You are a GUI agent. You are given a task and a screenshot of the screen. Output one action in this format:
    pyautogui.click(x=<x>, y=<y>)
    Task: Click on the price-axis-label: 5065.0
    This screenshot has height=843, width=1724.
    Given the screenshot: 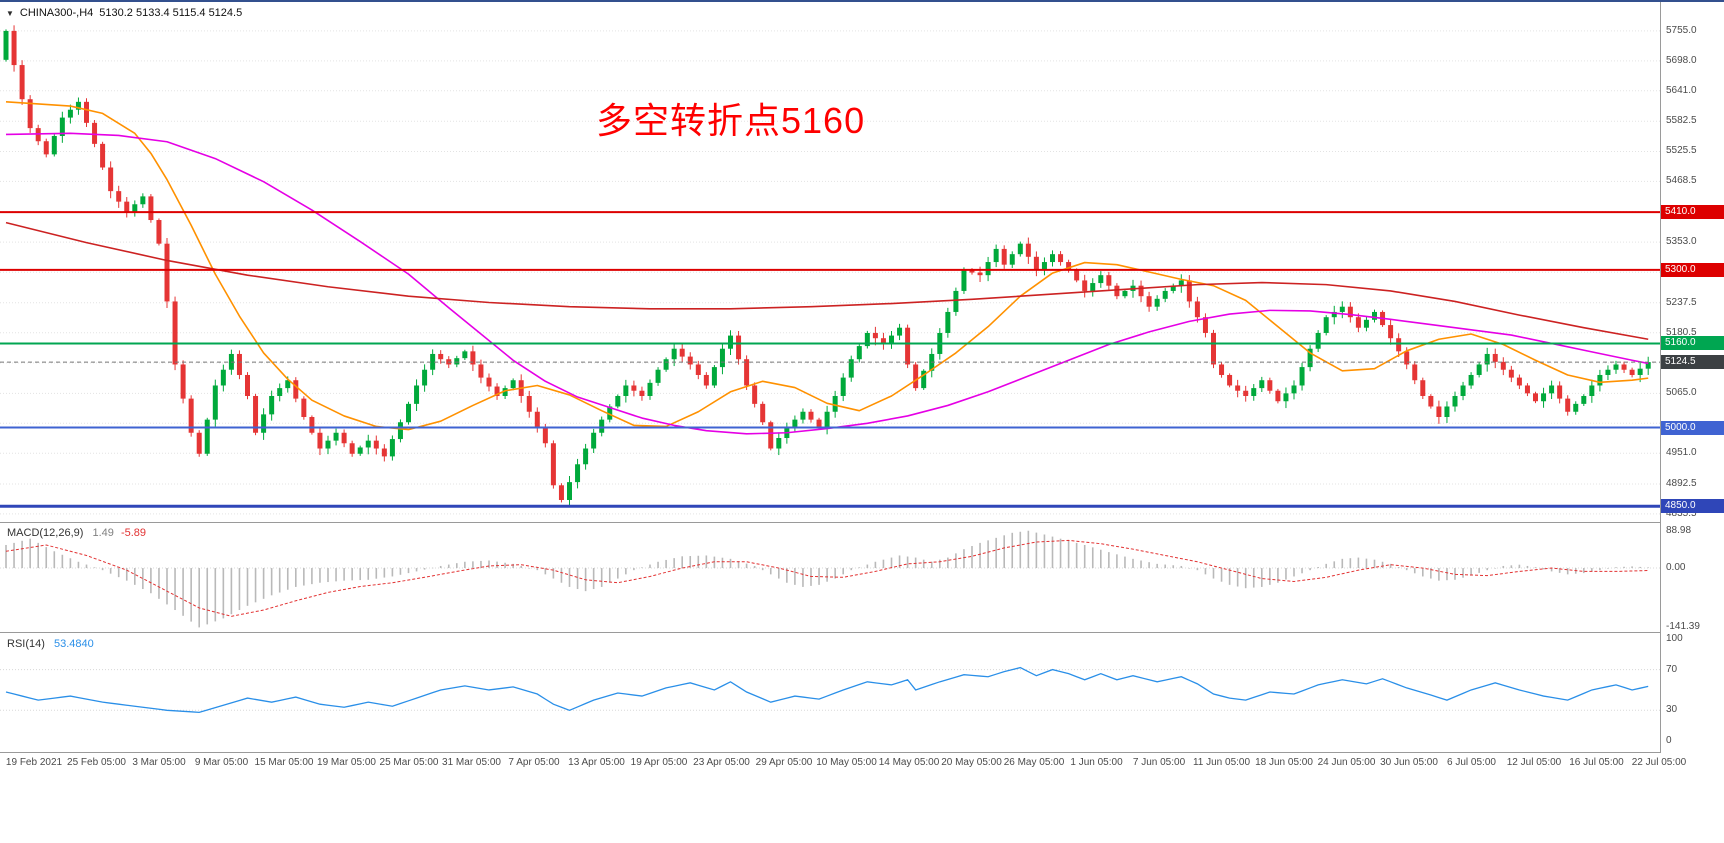 What is the action you would take?
    pyautogui.click(x=1681, y=393)
    